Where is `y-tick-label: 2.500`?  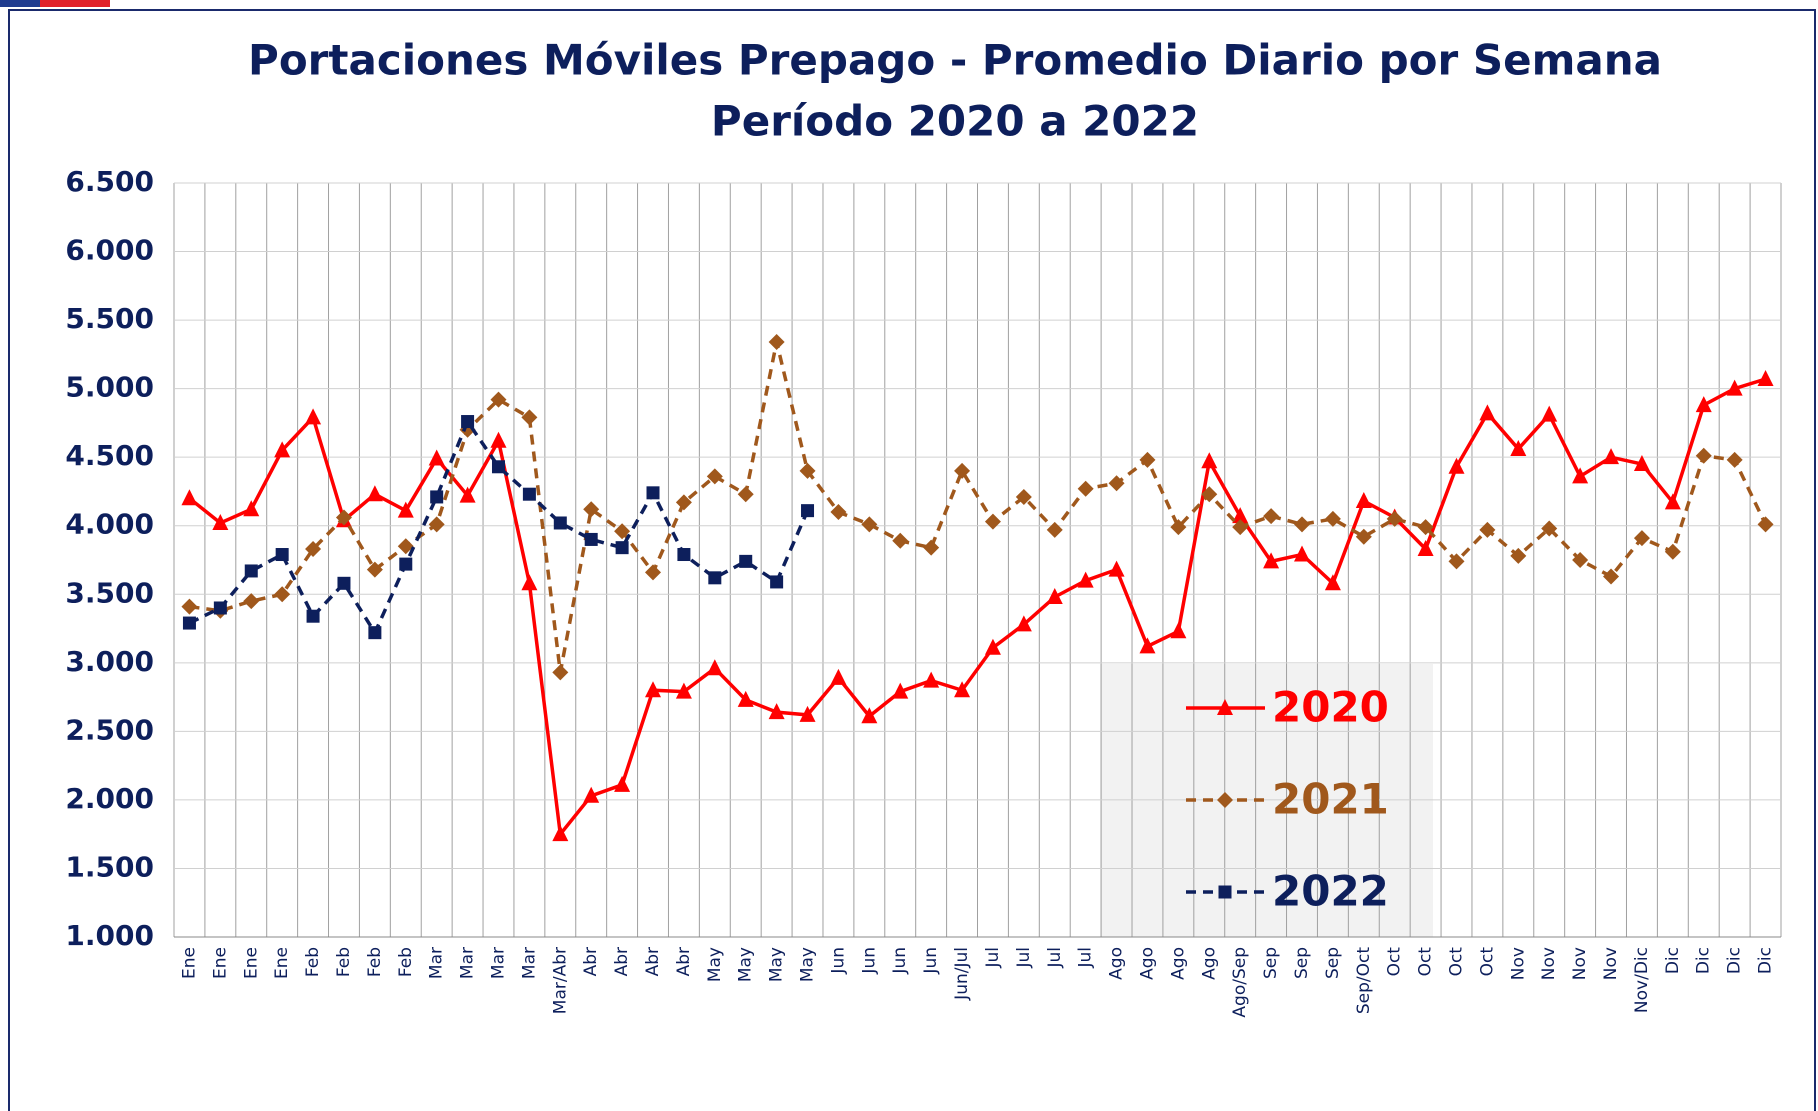 y-tick-label: 2.500 is located at coordinates (109, 729).